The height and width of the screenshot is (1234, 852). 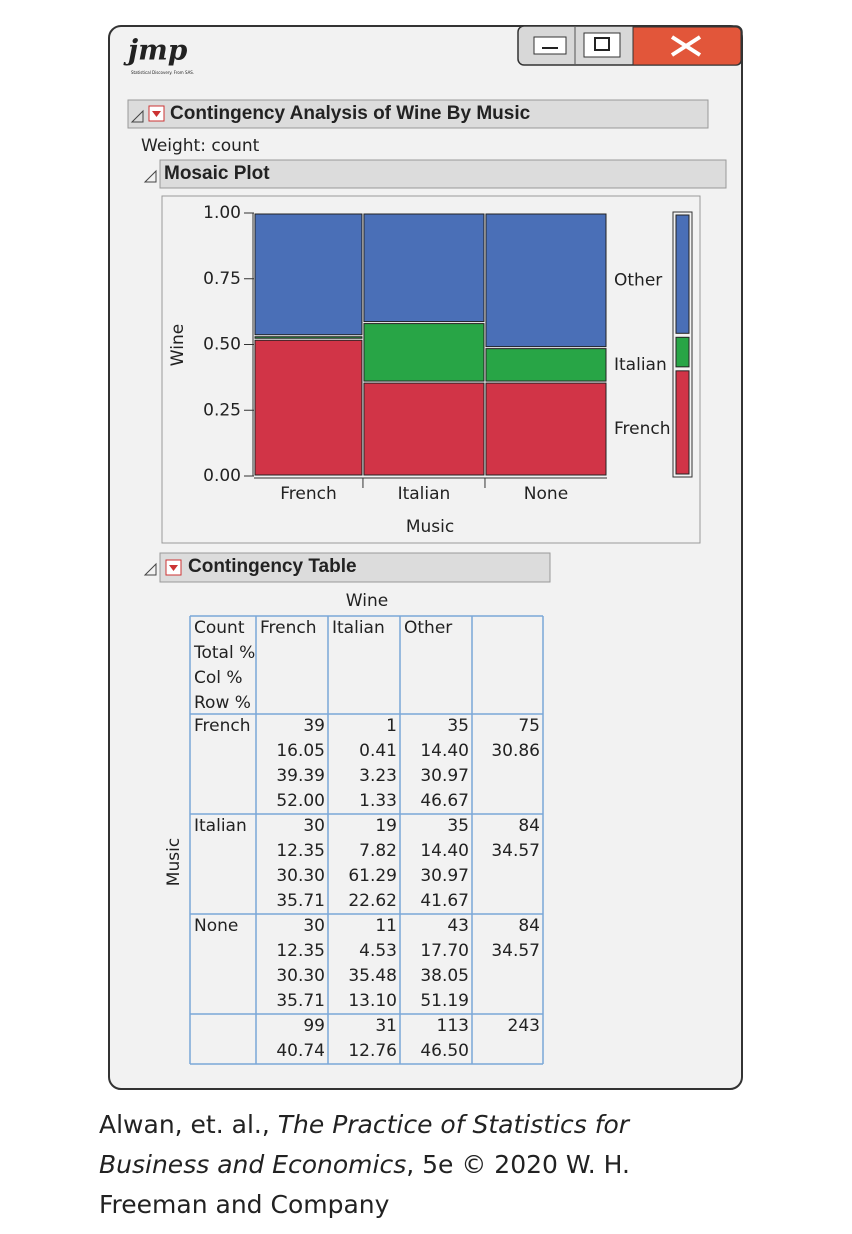 What do you see at coordinates (314, 1026) in the screenshot?
I see `table-cell: 99` at bounding box center [314, 1026].